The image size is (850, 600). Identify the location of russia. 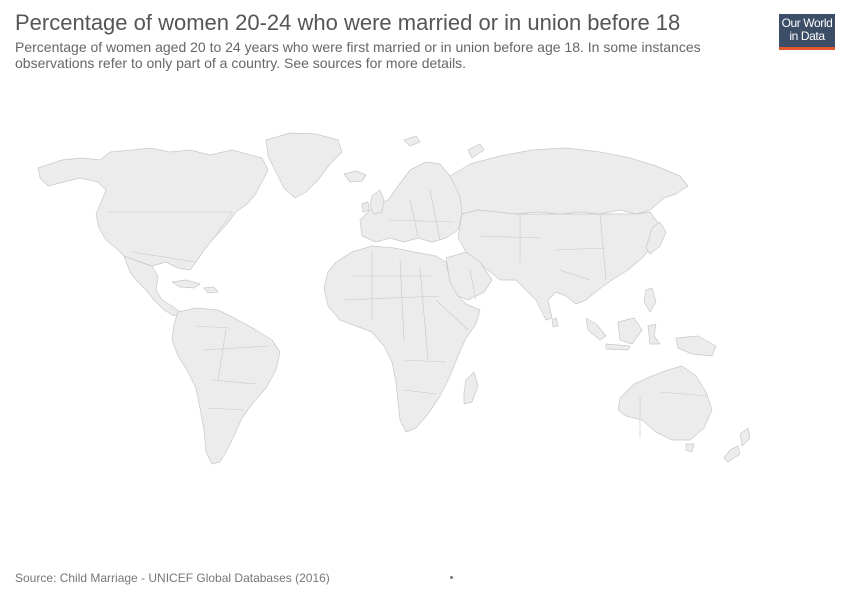
(569, 181).